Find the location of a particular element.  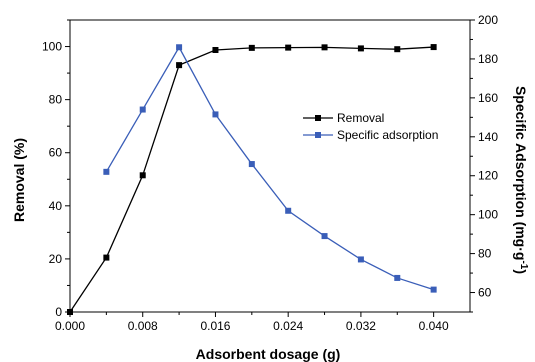

y-right-tick-label: 200 is located at coordinates (488, 20).